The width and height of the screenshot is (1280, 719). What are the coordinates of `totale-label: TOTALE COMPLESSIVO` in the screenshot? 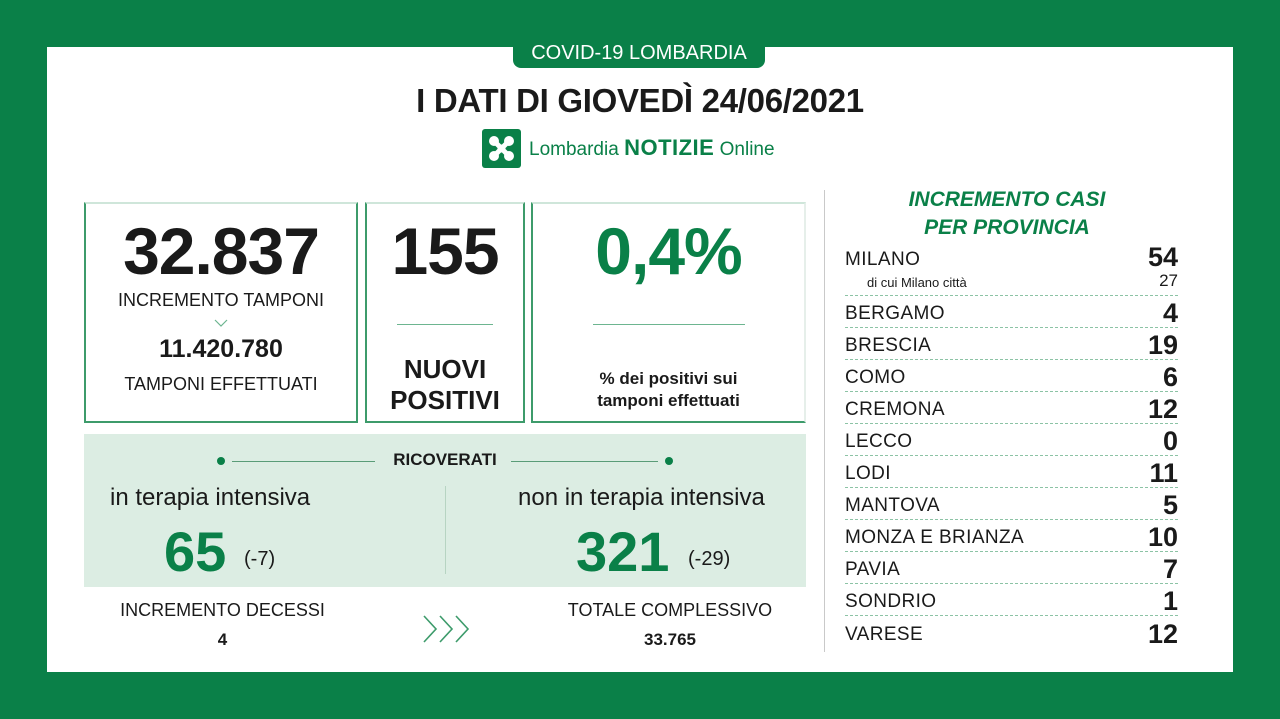 It's located at (670, 610).